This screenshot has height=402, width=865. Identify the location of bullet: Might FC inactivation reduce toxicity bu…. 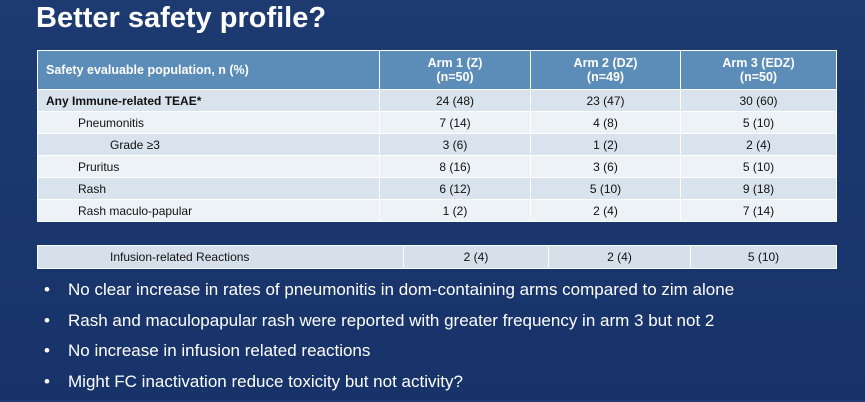
(387, 387).